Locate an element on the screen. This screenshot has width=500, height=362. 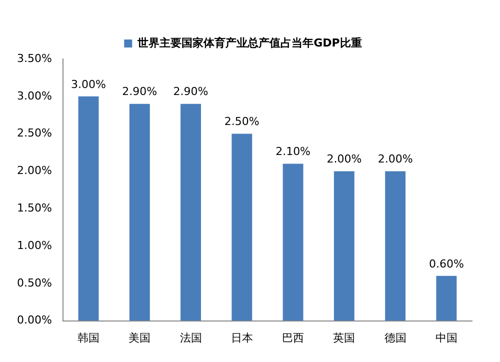
data-label: 0.60% is located at coordinates (446, 263).